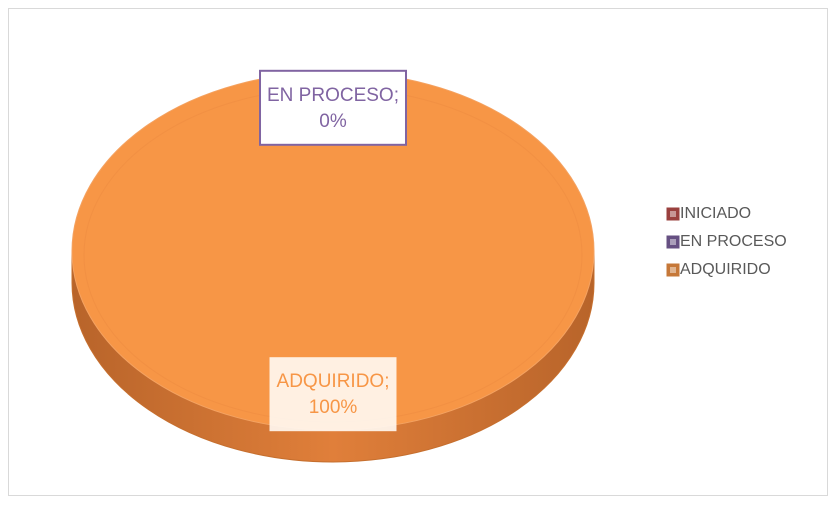 This screenshot has width=829, height=505. I want to click on data-label-category: ADQUIRIDO, so click(331, 381).